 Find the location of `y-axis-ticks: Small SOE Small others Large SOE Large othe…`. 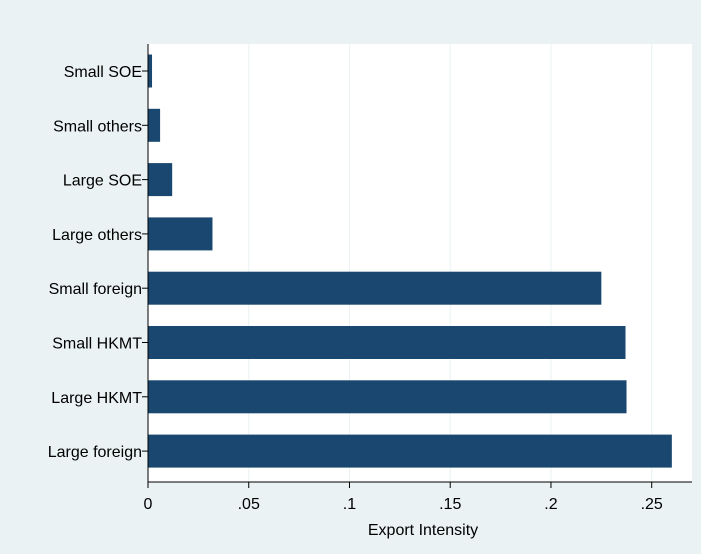

y-axis-ticks: Small SOE Small others Large SOE Large othe… is located at coordinates (98, 262).